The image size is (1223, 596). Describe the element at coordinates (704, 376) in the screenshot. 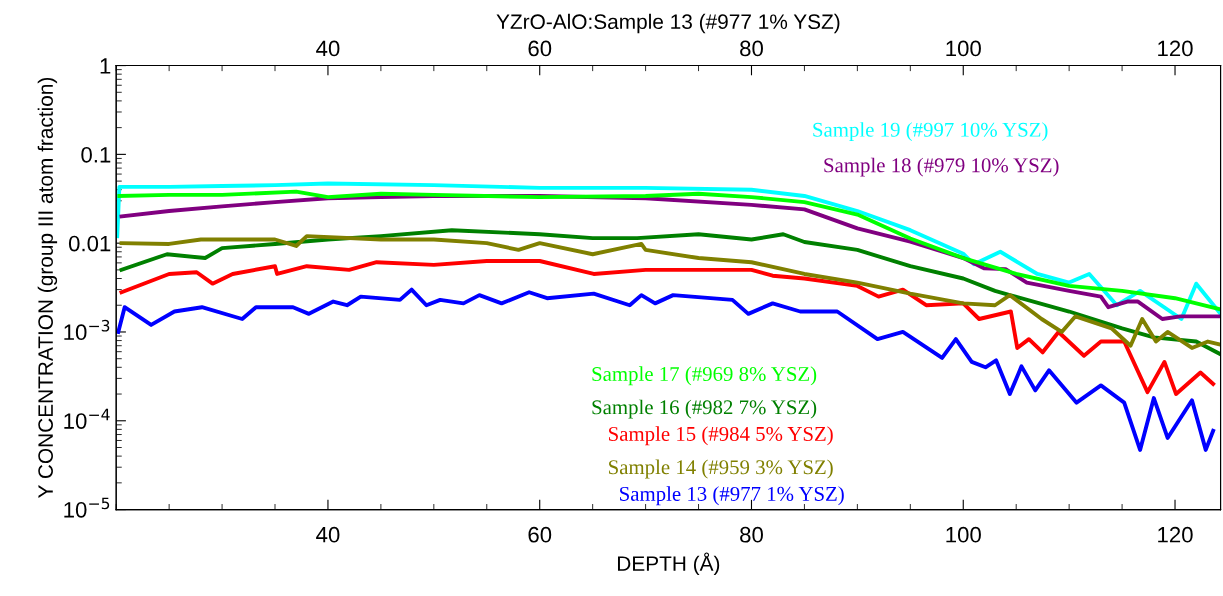

I see `text: Sample 17 (#969 8% YSZ)` at that location.